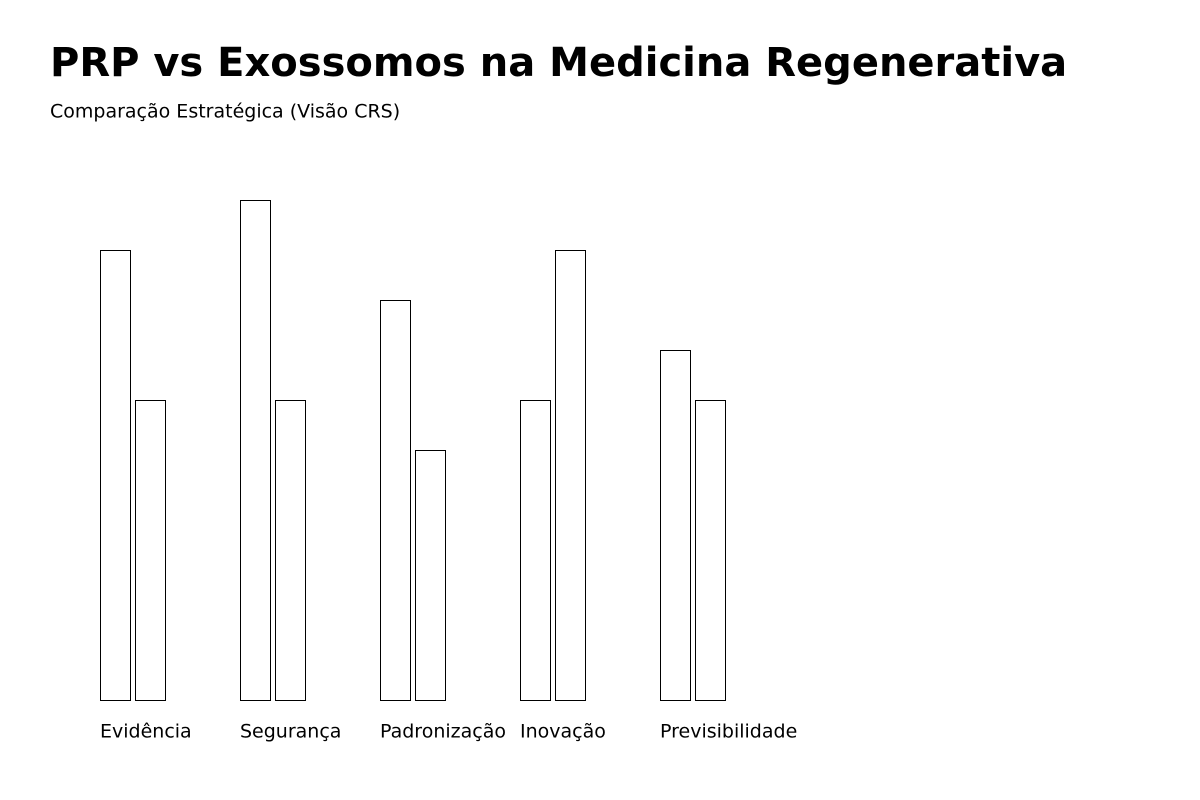 The height and width of the screenshot is (800, 1200). What do you see at coordinates (225, 112) in the screenshot?
I see `chart-subtitle: Comparação Estratégica (Visão CRS)` at bounding box center [225, 112].